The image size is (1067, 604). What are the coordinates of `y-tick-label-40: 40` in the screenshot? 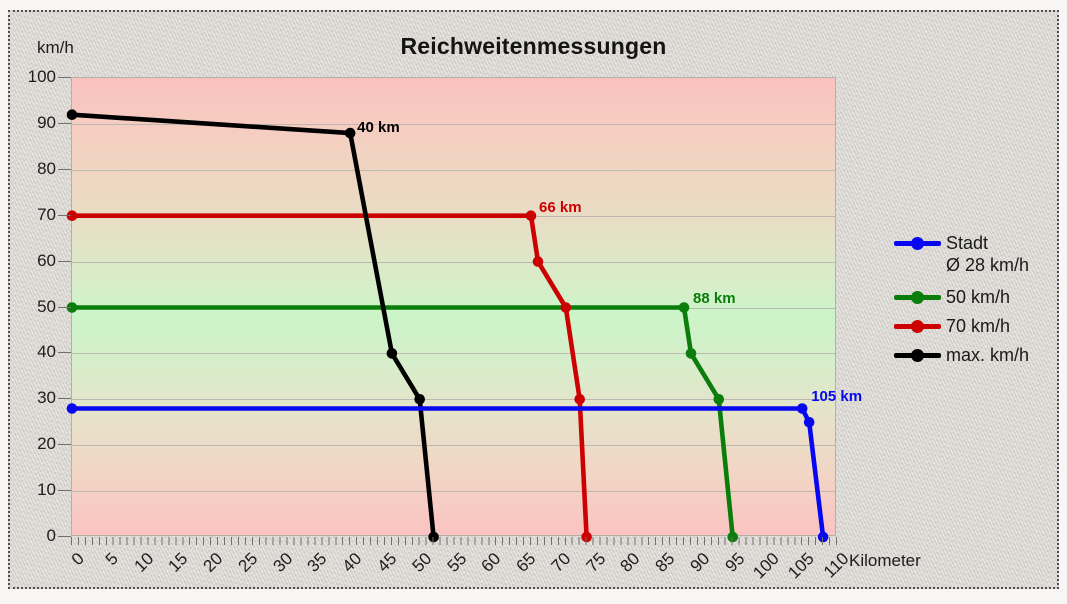 It's located at (46, 352).